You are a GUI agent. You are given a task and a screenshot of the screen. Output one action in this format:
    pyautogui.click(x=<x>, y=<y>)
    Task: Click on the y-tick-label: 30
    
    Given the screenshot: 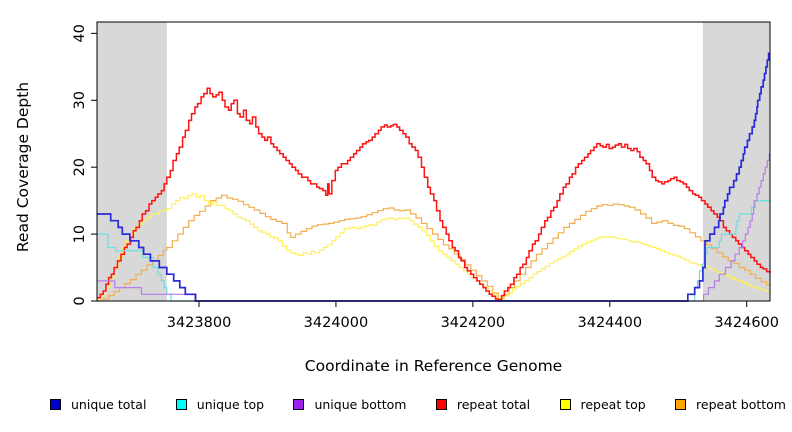 What is the action you would take?
    pyautogui.click(x=80, y=100)
    